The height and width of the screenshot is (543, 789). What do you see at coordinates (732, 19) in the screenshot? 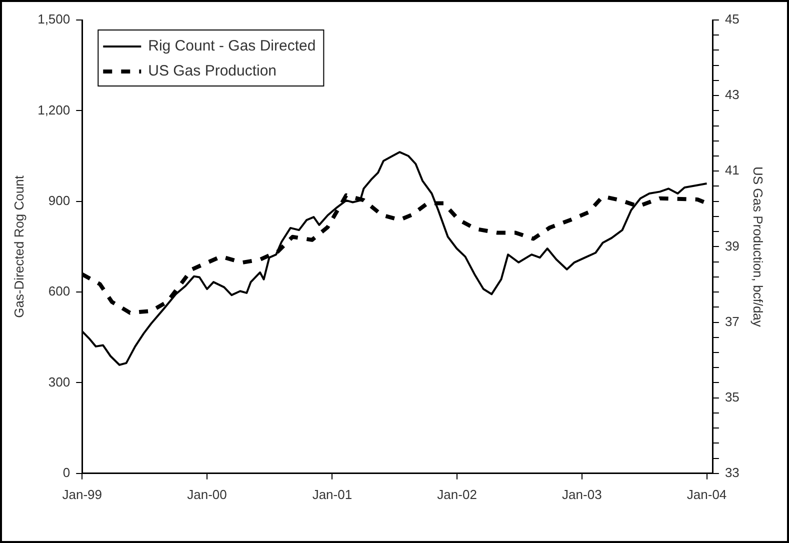
I see `y2-tick-label: 45` at bounding box center [732, 19].